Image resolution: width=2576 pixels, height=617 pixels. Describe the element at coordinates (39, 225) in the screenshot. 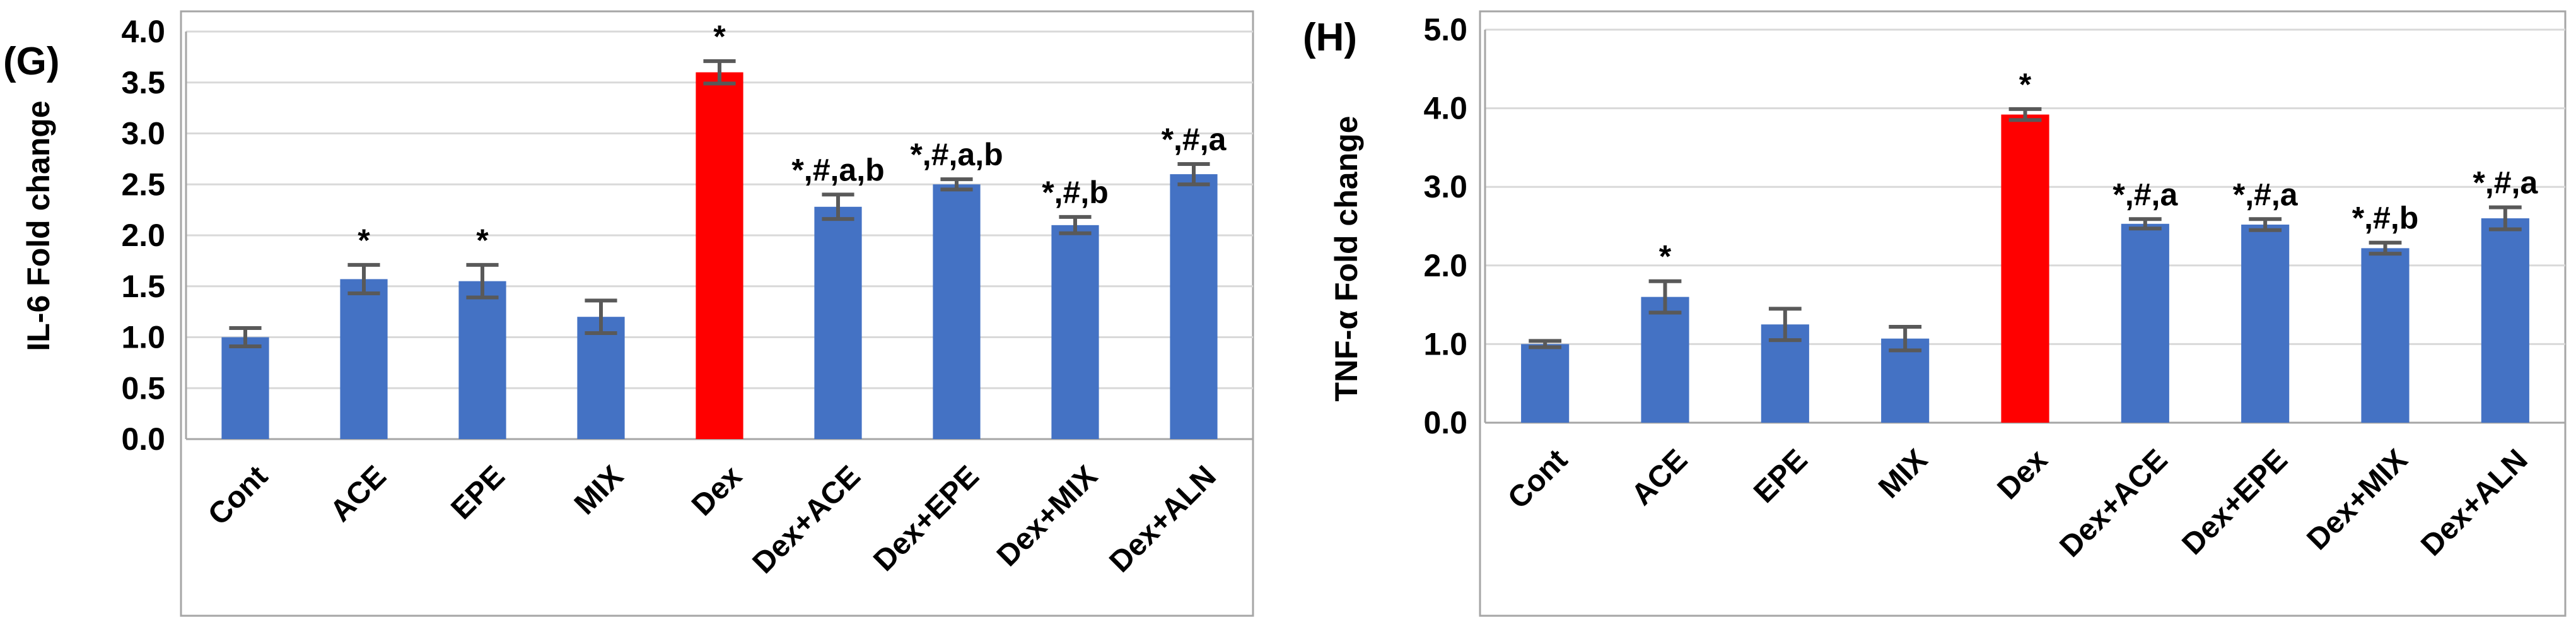

I see `y-axis-title: IL-6 Fold change` at that location.